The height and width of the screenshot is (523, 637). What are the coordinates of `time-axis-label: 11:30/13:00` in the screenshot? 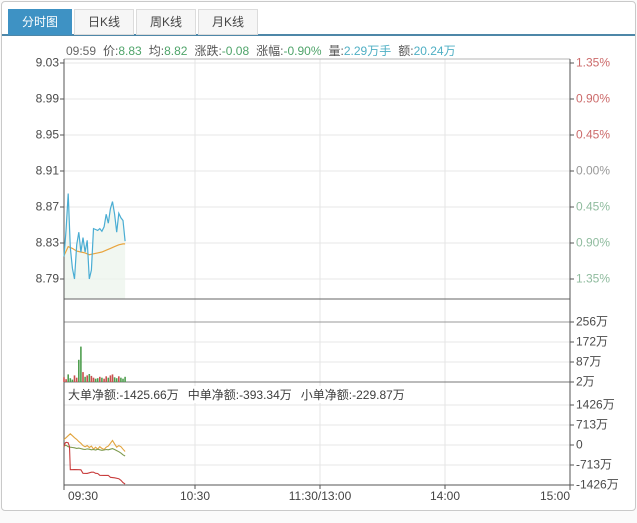 It's located at (320, 496).